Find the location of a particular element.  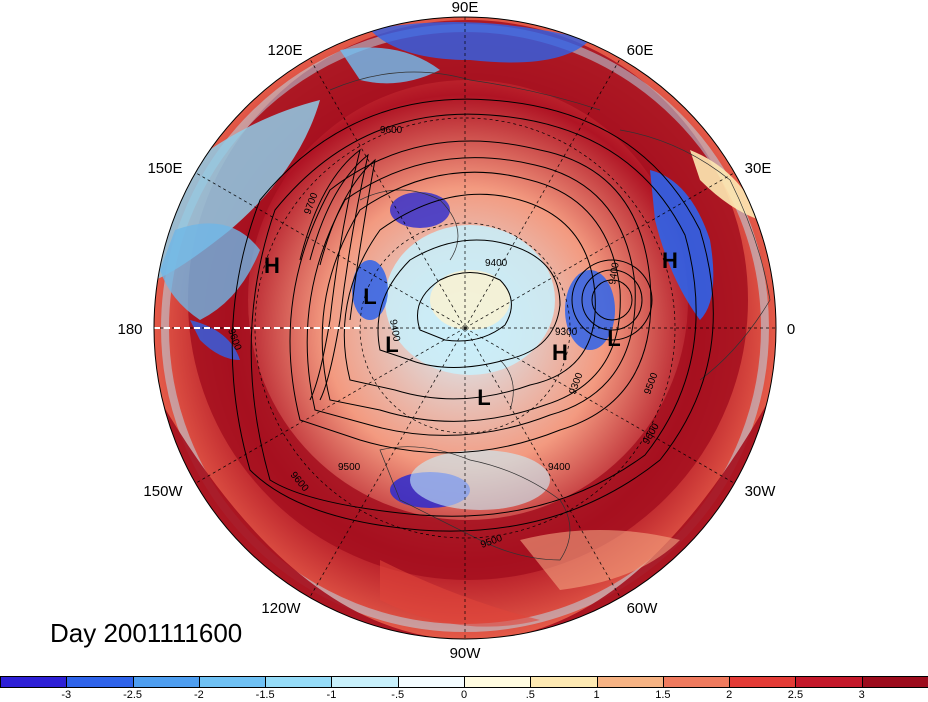

lon-label-180: 180 is located at coordinates (129, 329).